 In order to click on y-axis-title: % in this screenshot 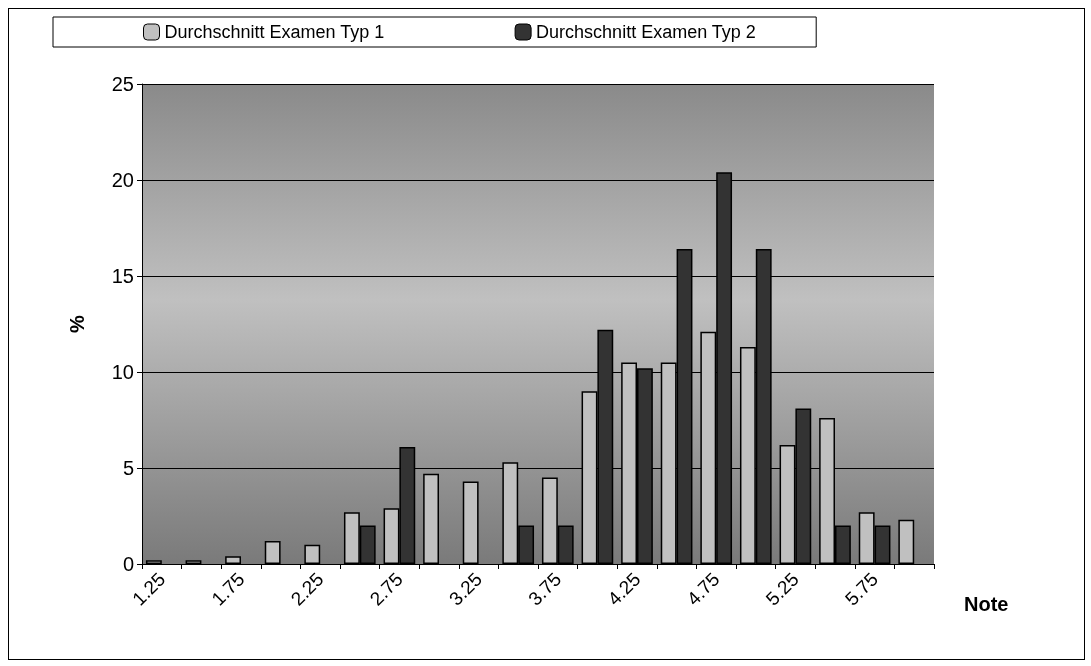, I will do `click(77, 323)`.